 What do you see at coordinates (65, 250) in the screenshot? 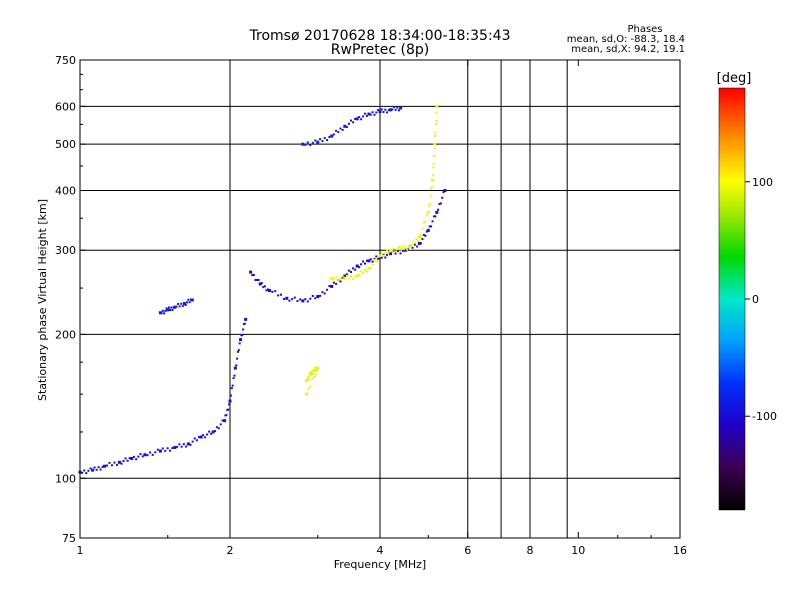
I see `y-tick-label: 300` at bounding box center [65, 250].